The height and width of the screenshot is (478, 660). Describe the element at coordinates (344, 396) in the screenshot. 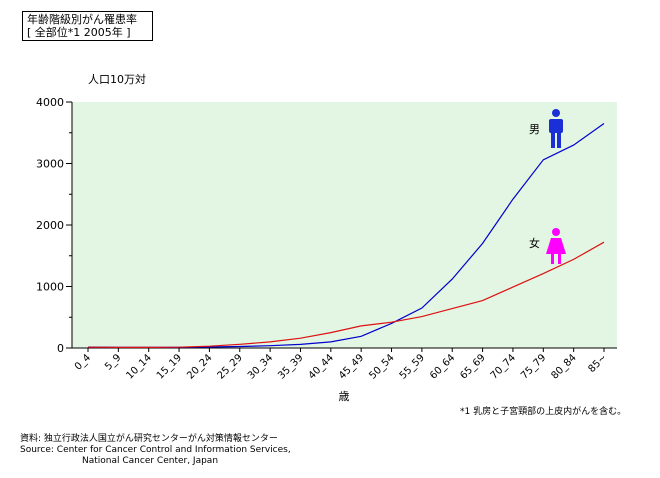

I see `x-axis-label: 歳` at that location.